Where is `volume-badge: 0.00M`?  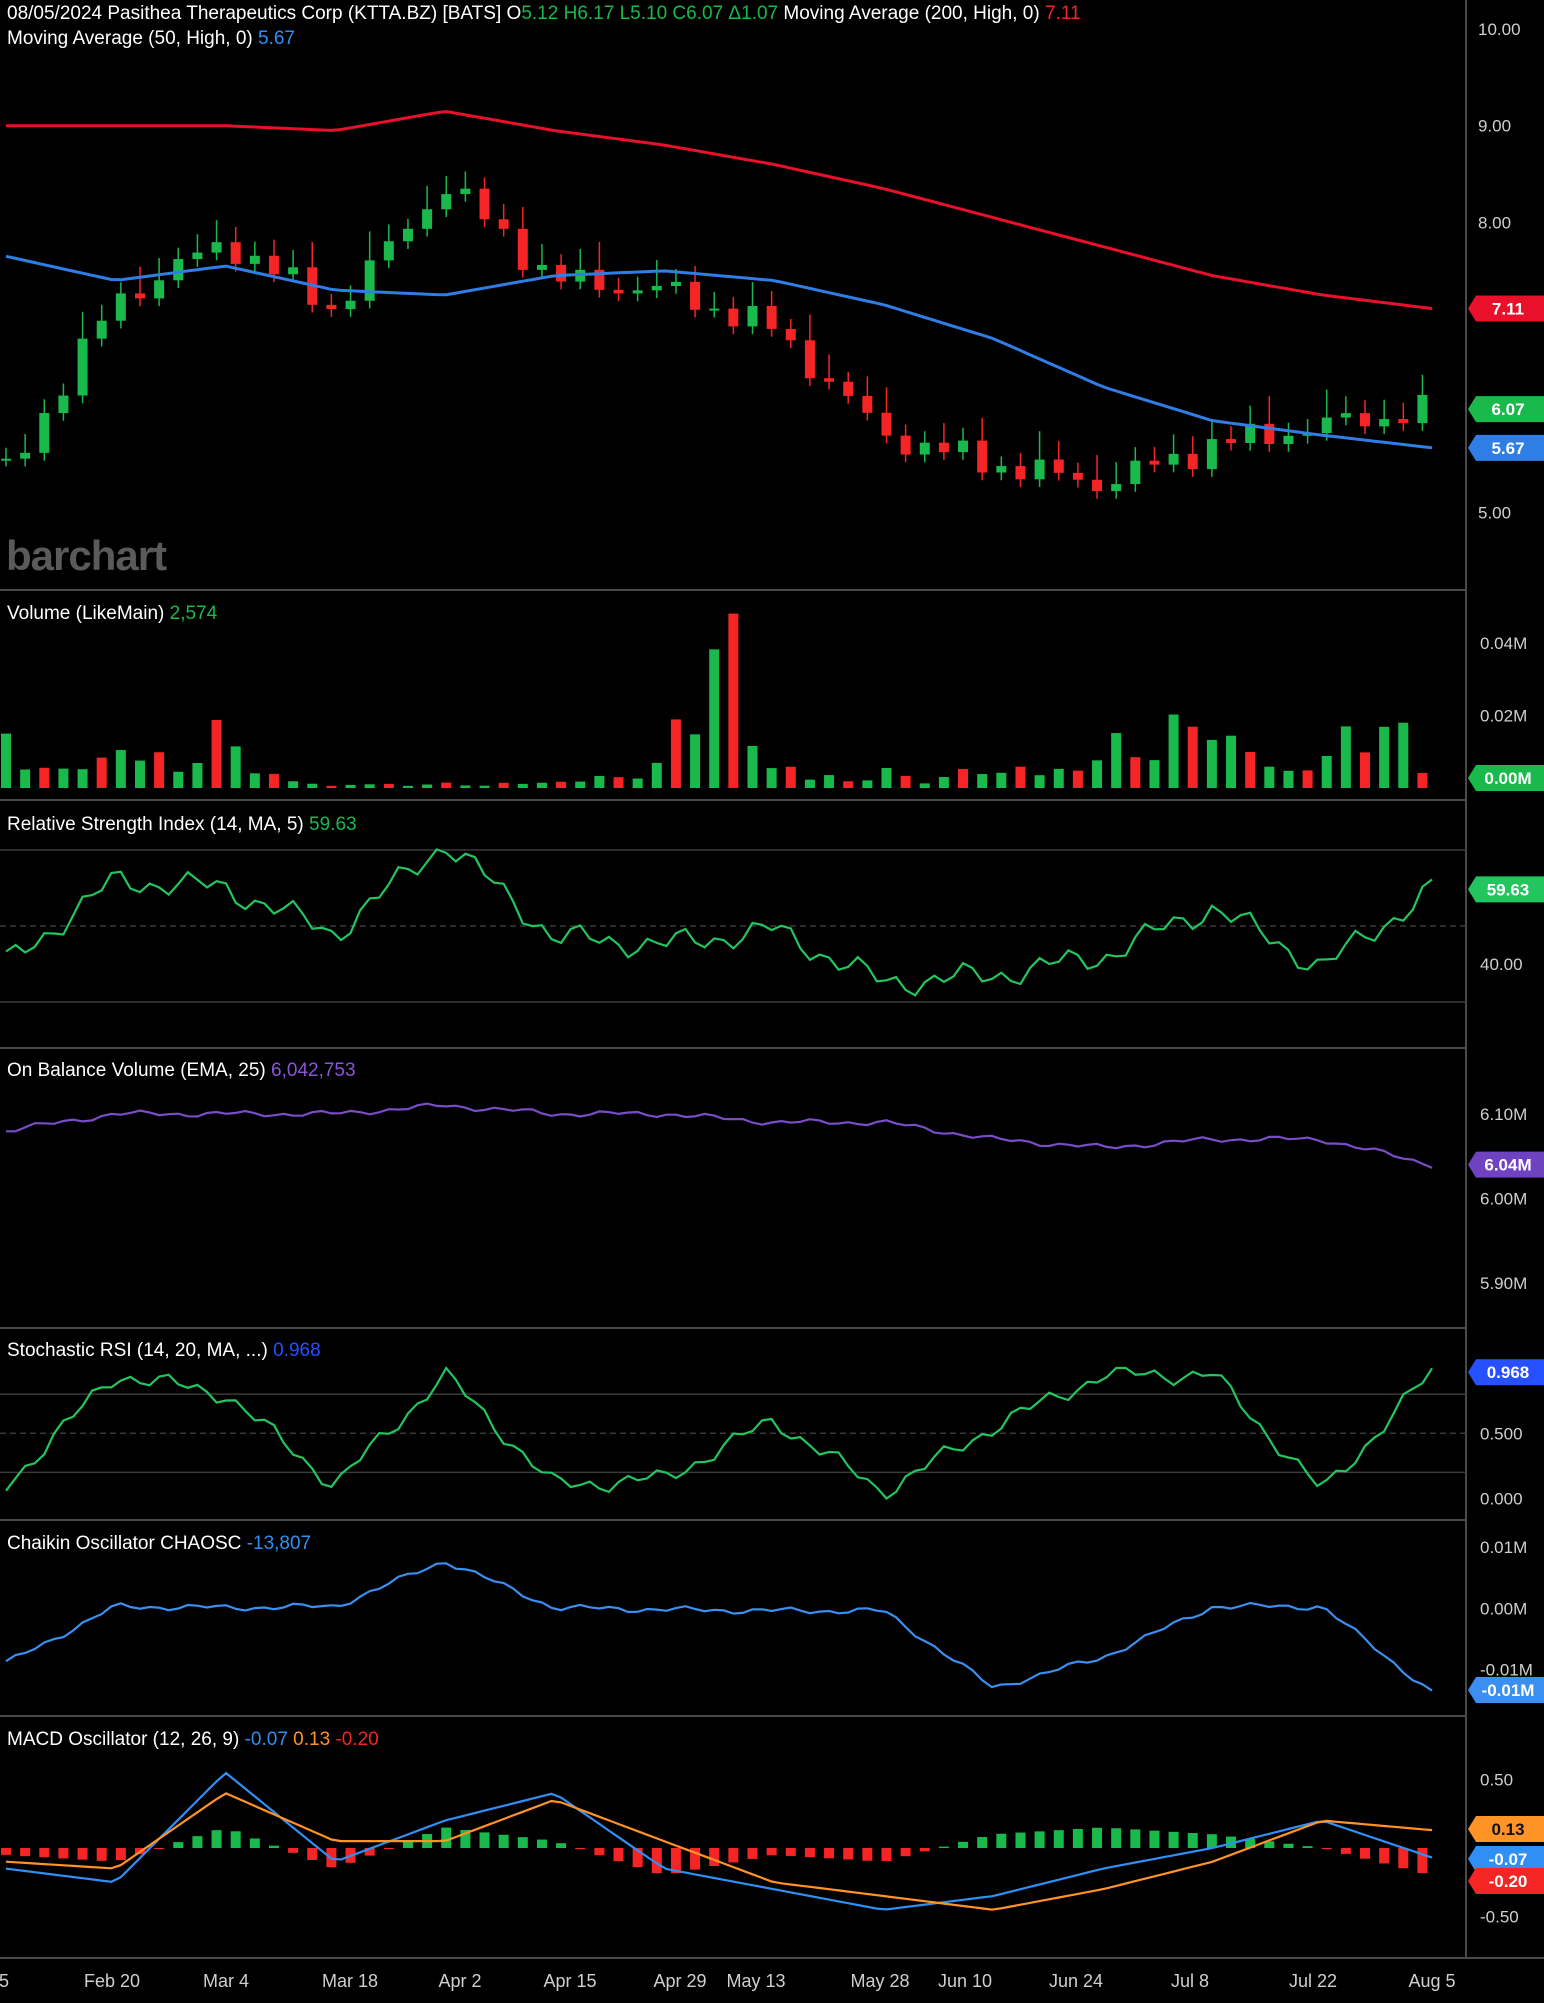 volume-badge: 0.00M is located at coordinates (1506, 778).